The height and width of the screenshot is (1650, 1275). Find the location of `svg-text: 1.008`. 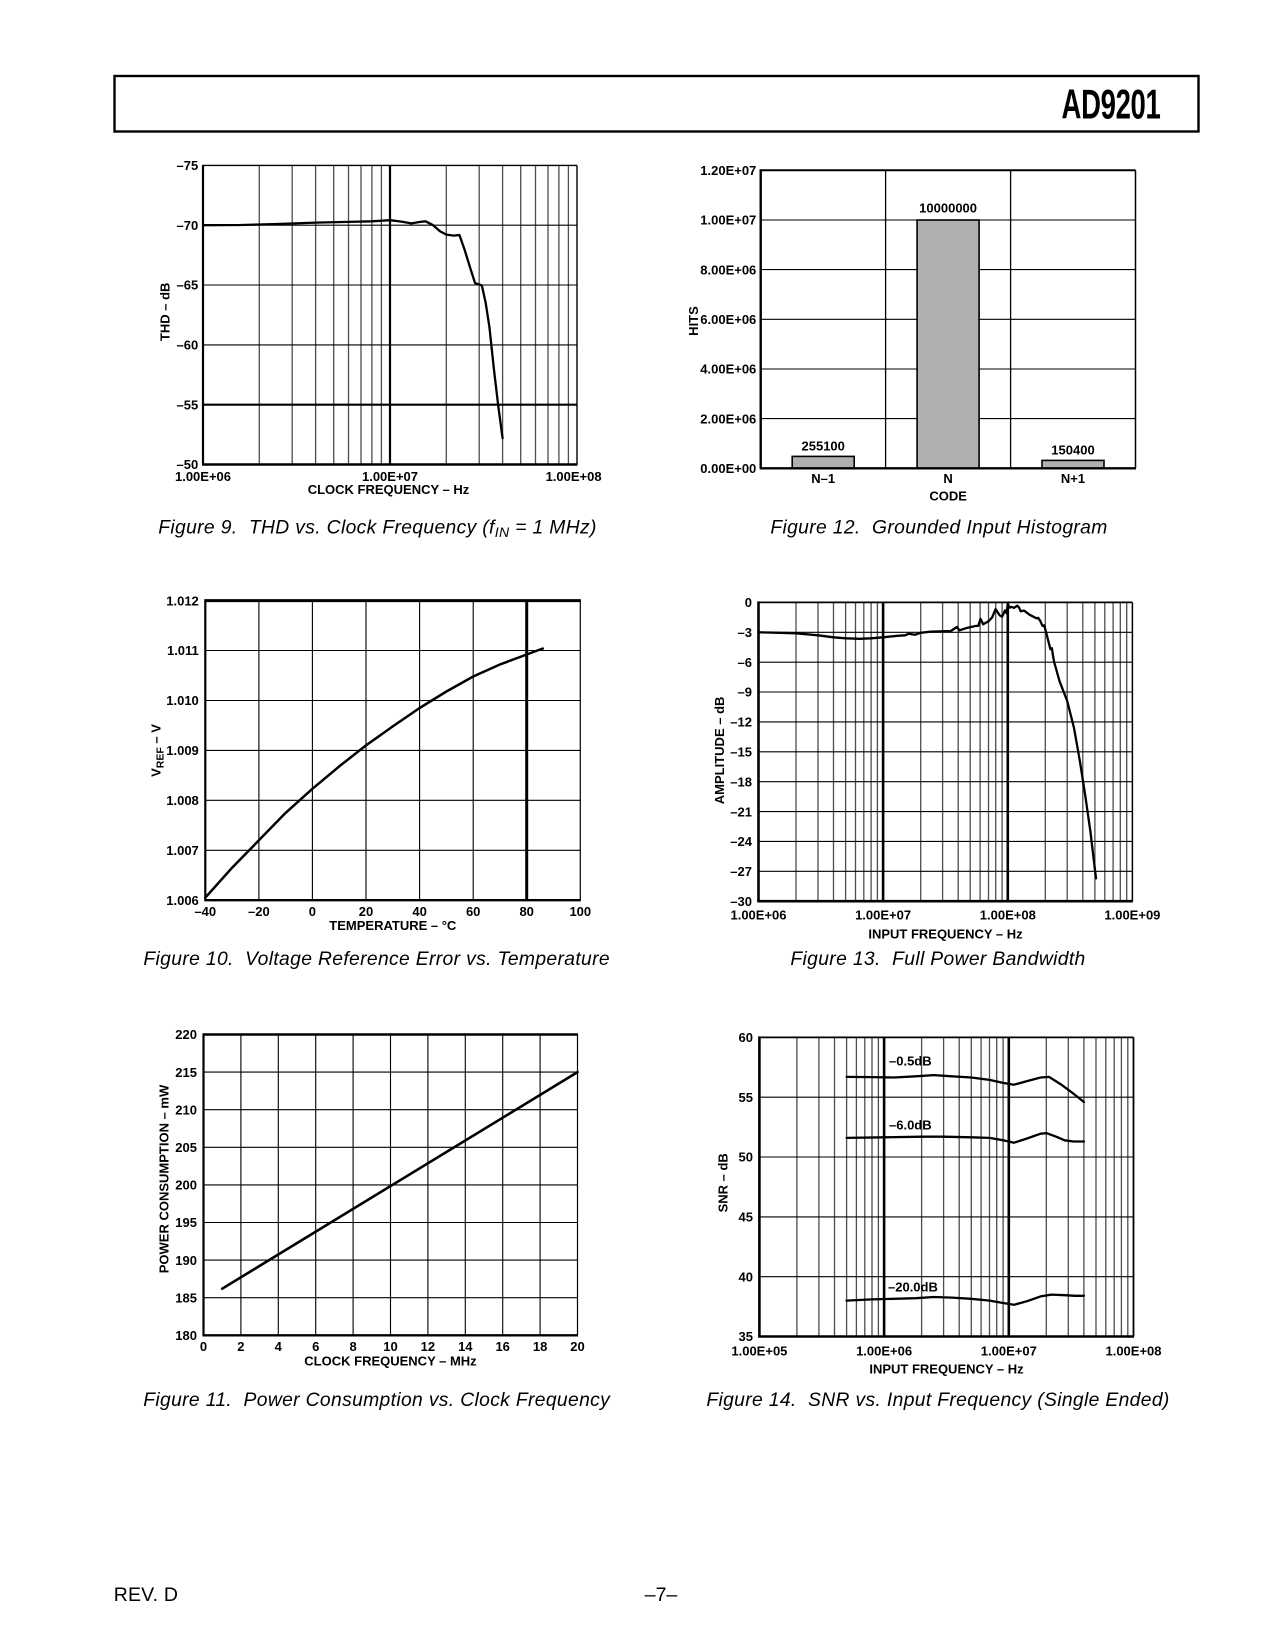

svg-text: 1.008 is located at coordinates (182, 800).